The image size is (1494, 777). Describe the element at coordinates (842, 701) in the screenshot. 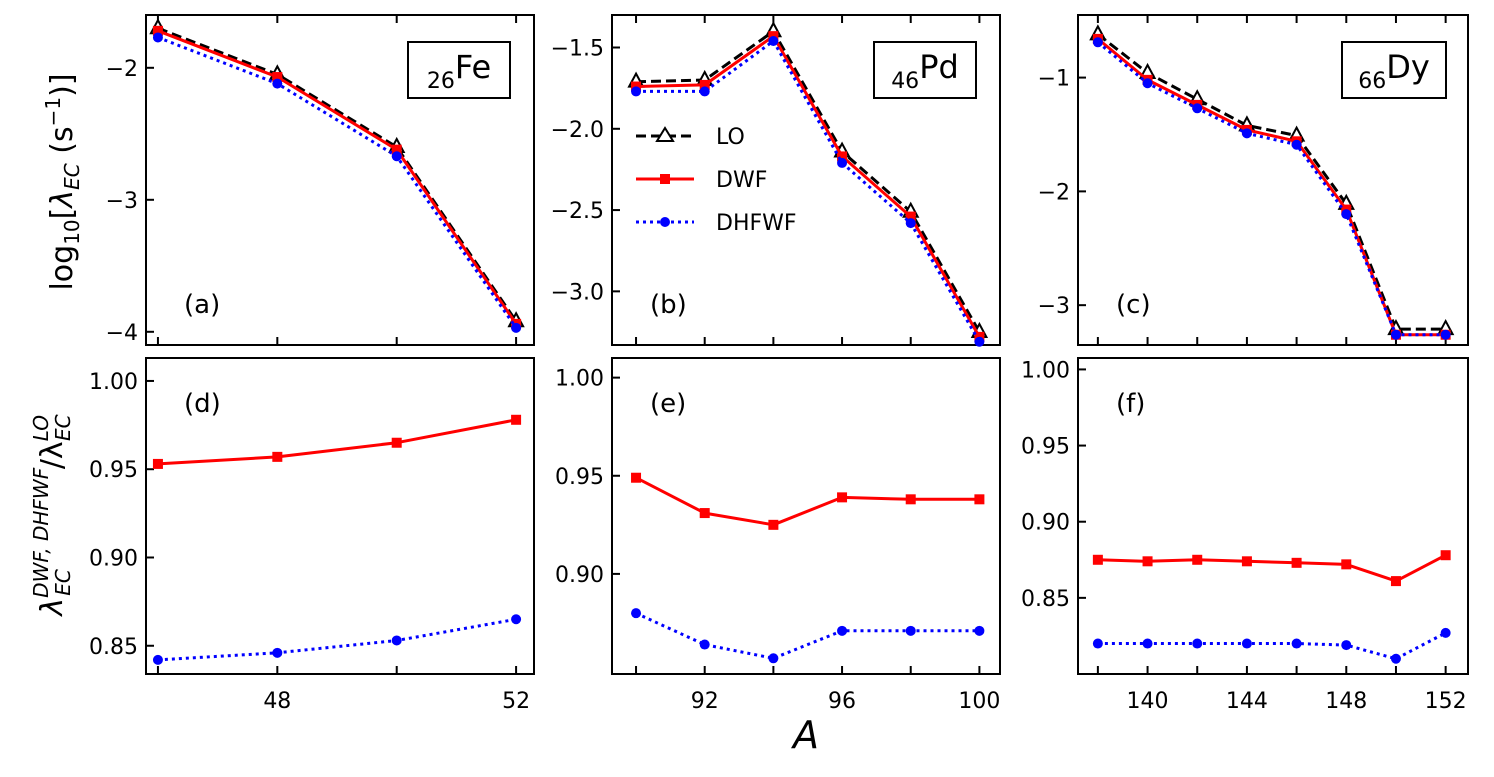

I see `x-tick-label: 96` at that location.